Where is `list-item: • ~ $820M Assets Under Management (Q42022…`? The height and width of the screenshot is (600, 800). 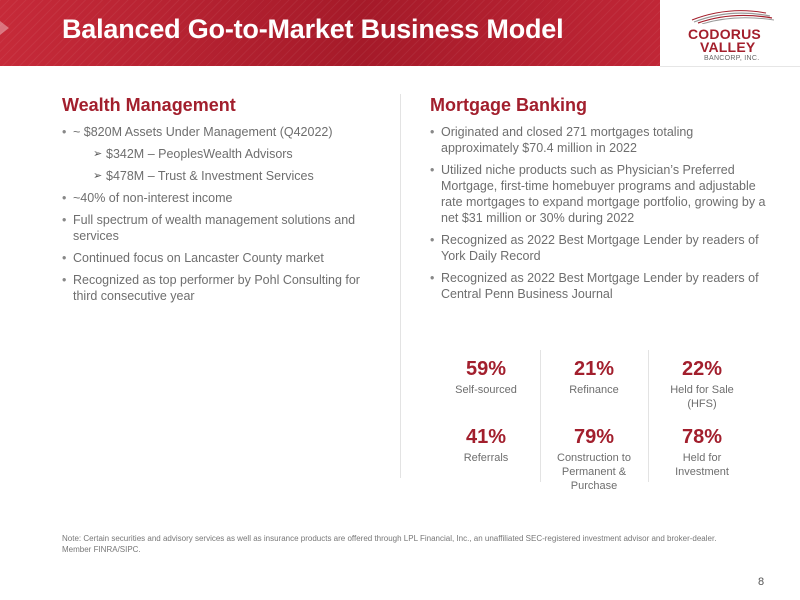 list-item: • ~ $820M Assets Under Management (Q42022… is located at coordinates (197, 132).